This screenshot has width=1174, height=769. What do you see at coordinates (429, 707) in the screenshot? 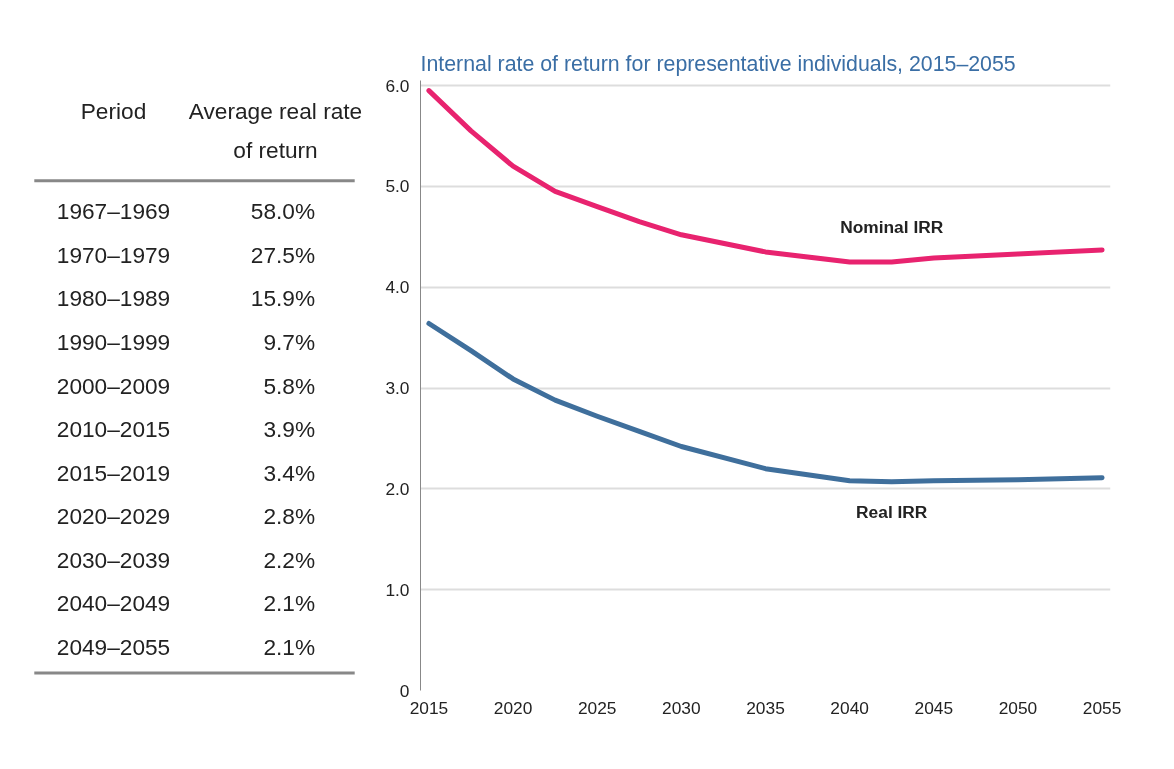
I see `x-tick-label: 2015` at bounding box center [429, 707].